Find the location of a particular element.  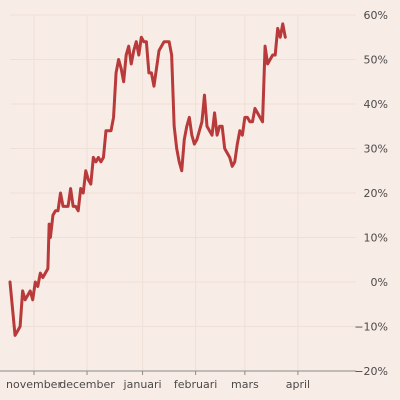

x-tick-label: november is located at coordinates (34, 384).